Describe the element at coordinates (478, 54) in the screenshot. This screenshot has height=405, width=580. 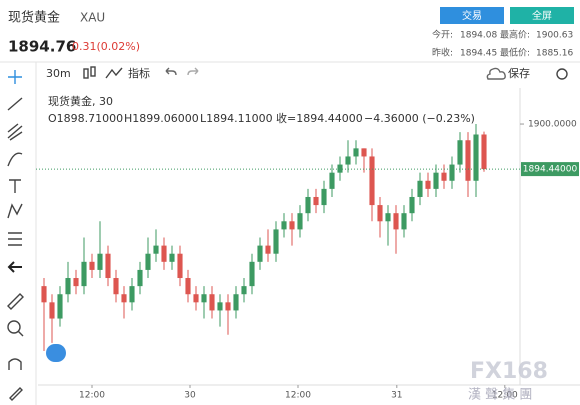
I see `stat-value: 1894.45` at that location.